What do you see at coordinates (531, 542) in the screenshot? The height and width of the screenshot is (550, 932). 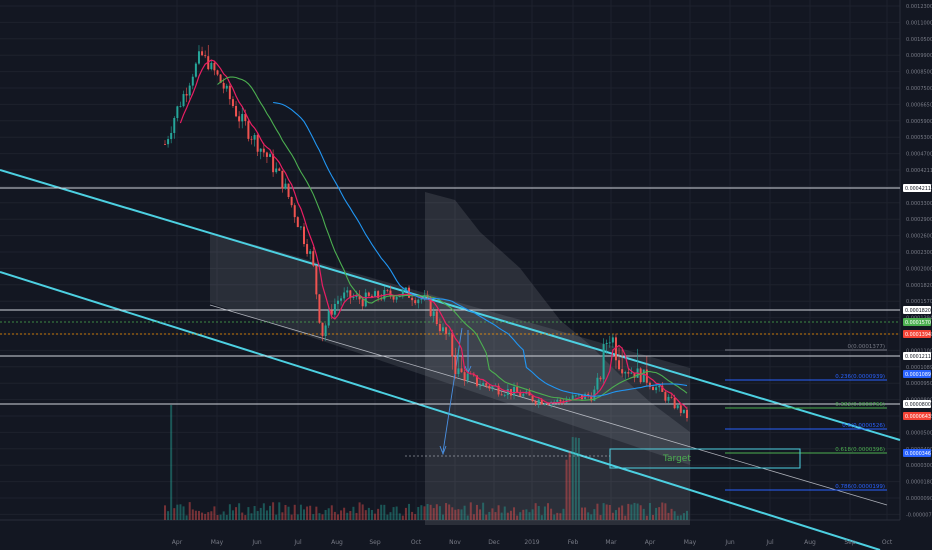 I see `time-axis-label: 2019` at bounding box center [531, 542].